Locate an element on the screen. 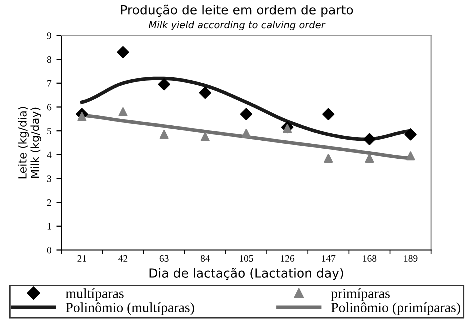 Image resolution: width=474 pixels, height=325 pixels. x-tick-label: 126 is located at coordinates (288, 258).